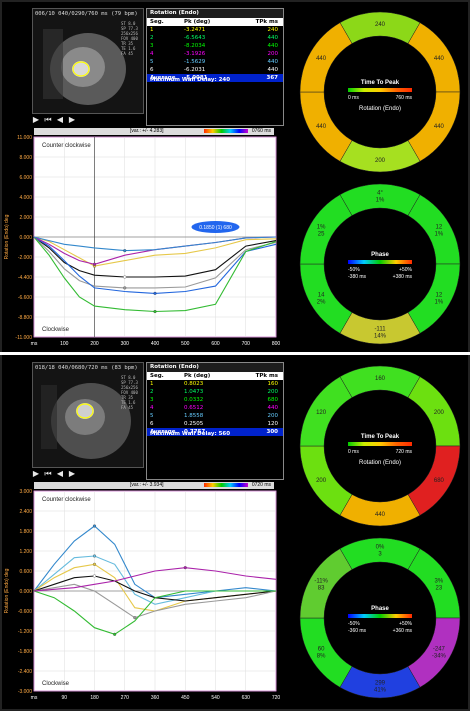 The width and height of the screenshot is (470, 711). What do you see at coordinates (226, 485) in the screenshot?
I see `color-scale-bar` at bounding box center [226, 485].